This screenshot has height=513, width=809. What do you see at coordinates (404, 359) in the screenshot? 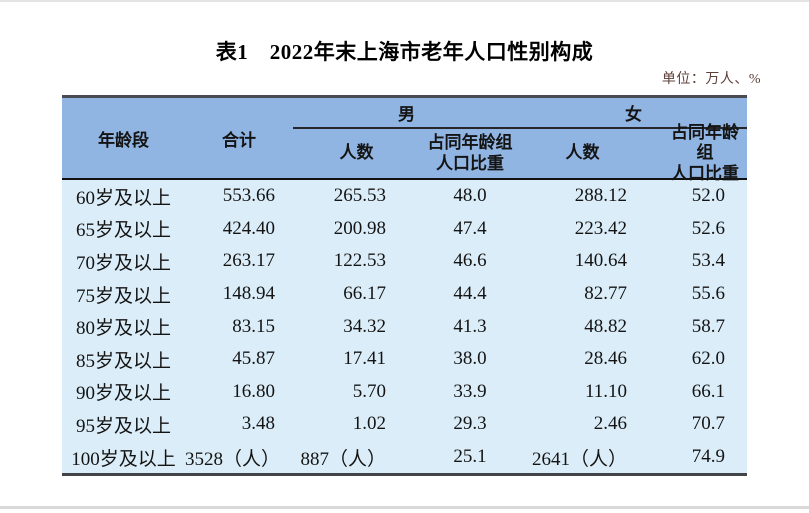
I see `table-row: 85岁及以上 45.87 17.41 38.0 28.46 62.0` at bounding box center [404, 359].